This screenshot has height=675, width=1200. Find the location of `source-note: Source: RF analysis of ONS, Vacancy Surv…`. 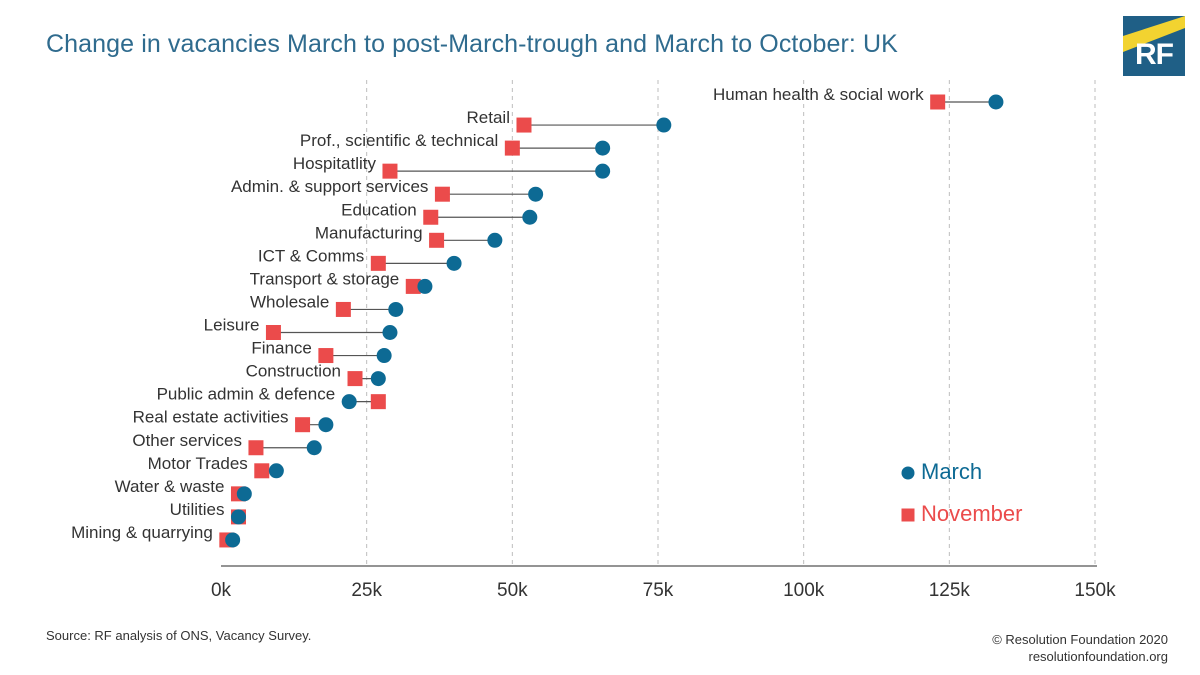

source-note: Source: RF analysis of ONS, Vacancy Surv… is located at coordinates (179, 635).